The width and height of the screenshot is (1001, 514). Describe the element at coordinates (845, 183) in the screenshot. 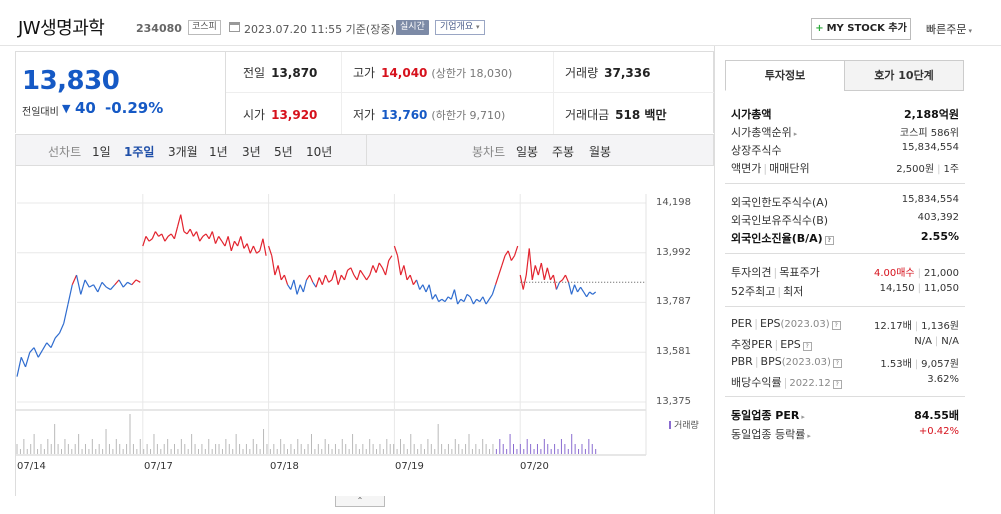

I see `divider` at that location.